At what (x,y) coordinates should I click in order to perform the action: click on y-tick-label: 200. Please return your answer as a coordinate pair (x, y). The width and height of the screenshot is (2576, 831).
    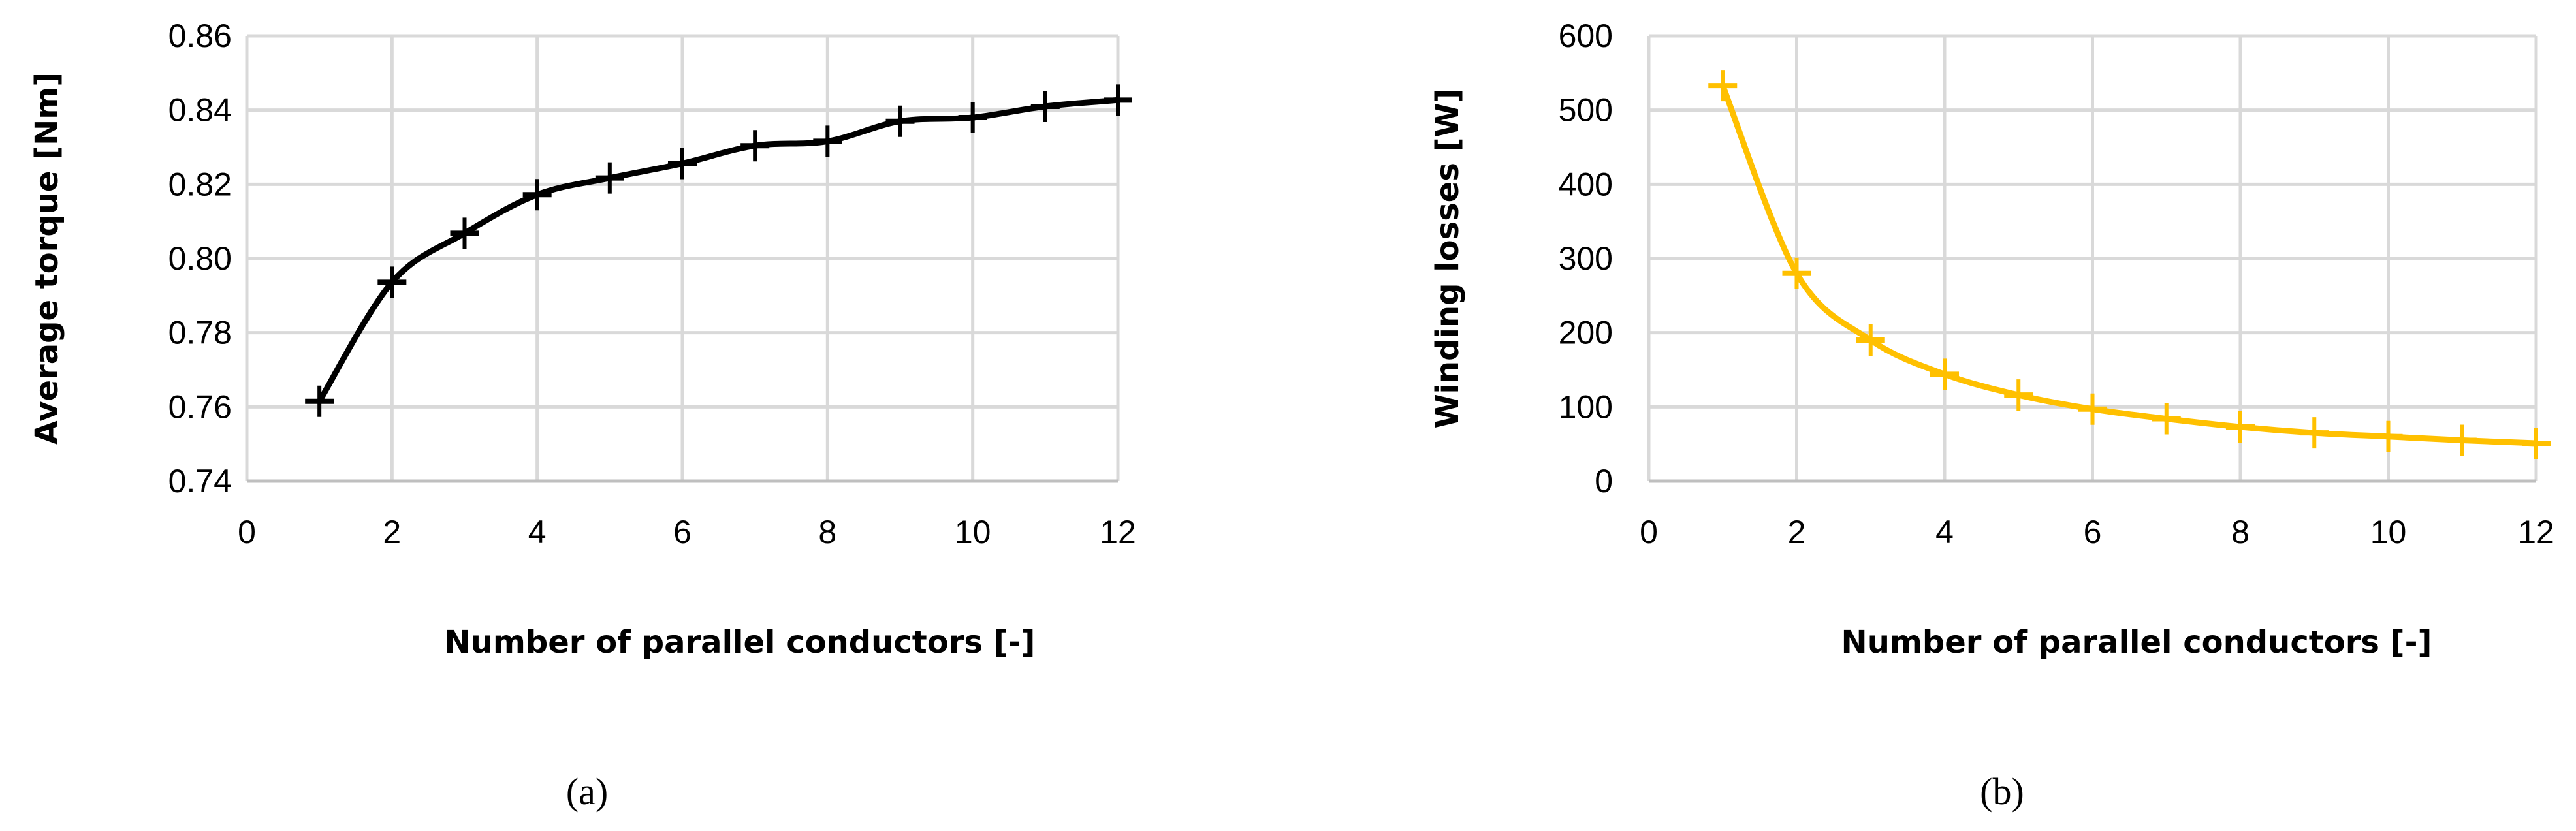
    Looking at the image, I should click on (1586, 333).